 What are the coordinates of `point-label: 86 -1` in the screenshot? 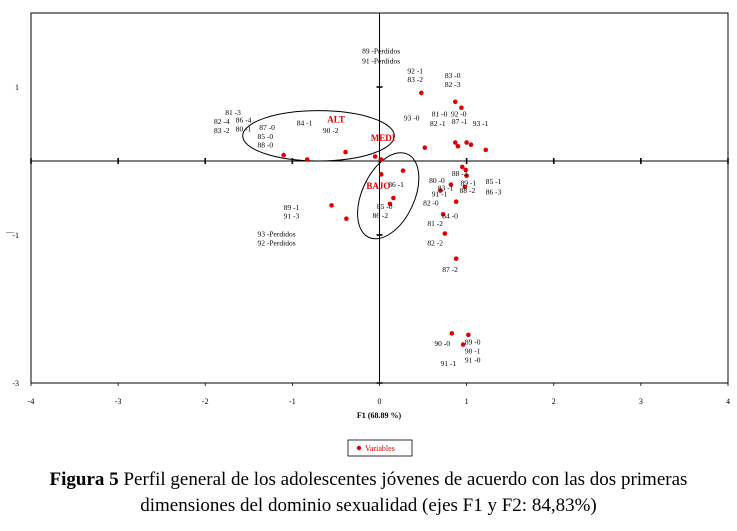 It's located at (396, 184).